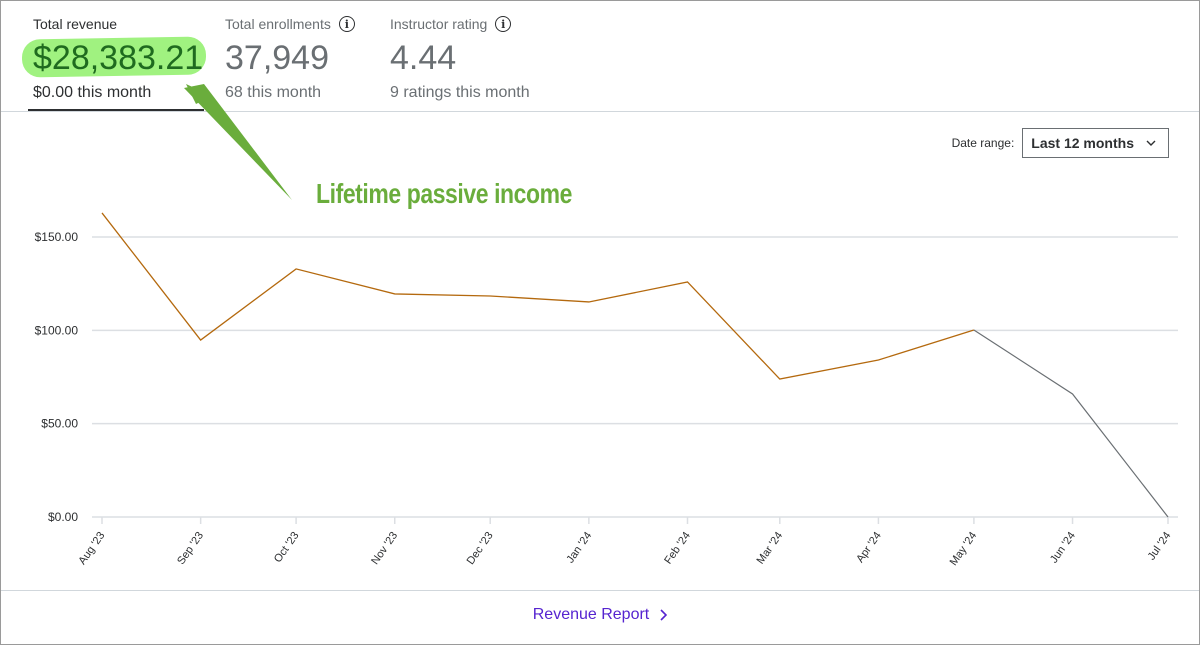 This screenshot has width=1200, height=645. What do you see at coordinates (480, 548) in the screenshot?
I see `x-tick-label: Dec '23` at bounding box center [480, 548].